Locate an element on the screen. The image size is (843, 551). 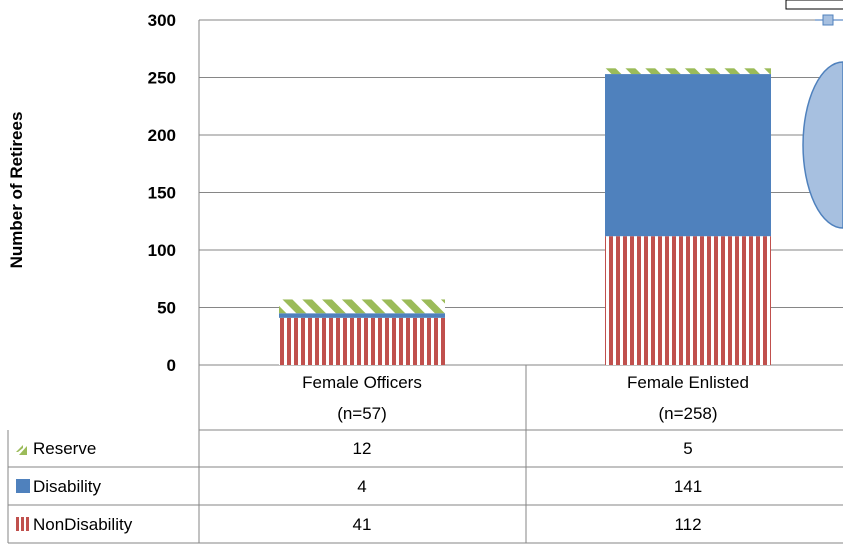
table-row-label: NonDisability is located at coordinates (83, 524).